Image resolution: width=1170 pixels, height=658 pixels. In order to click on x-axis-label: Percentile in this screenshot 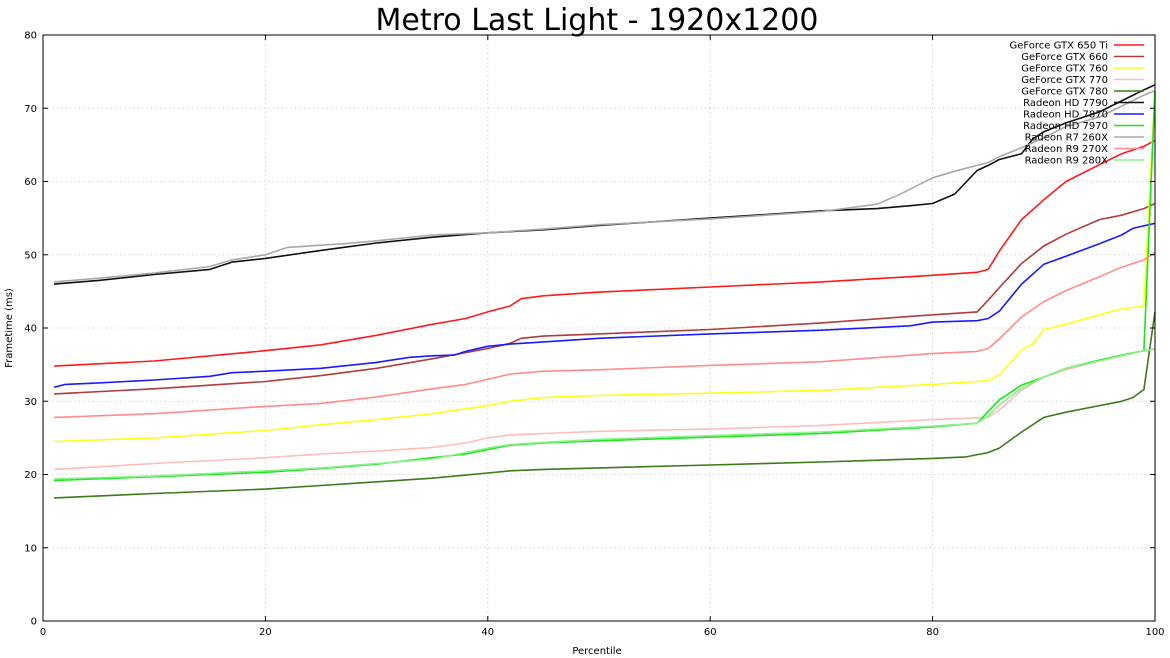, I will do `click(596, 651)`.